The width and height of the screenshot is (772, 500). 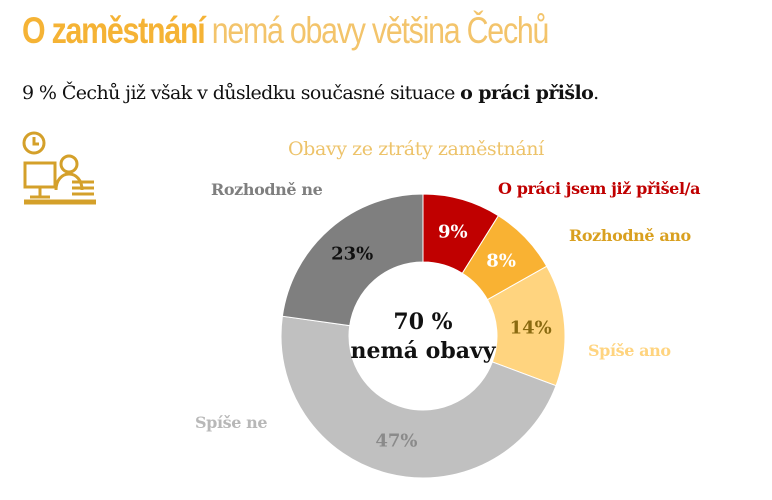 What do you see at coordinates (231, 422) in the screenshot?
I see `legend-label-rather-no: Spíše ne` at bounding box center [231, 422].